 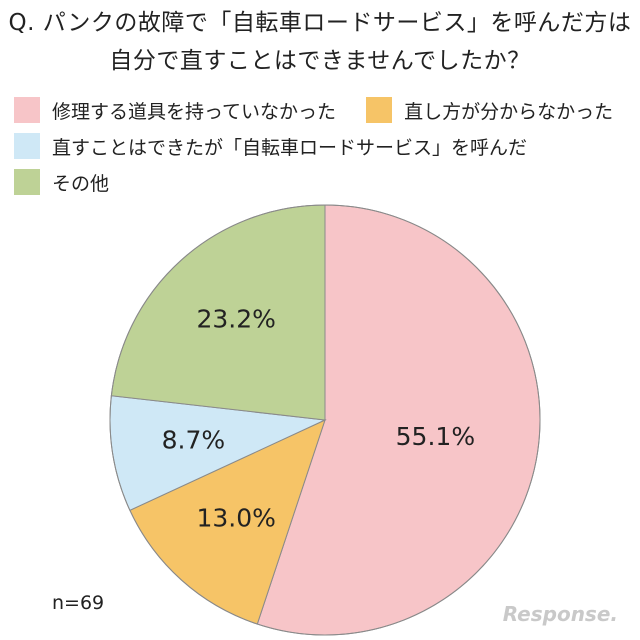 What do you see at coordinates (27, 146) in the screenshot?
I see `legend-swatch-could-fix` at bounding box center [27, 146].